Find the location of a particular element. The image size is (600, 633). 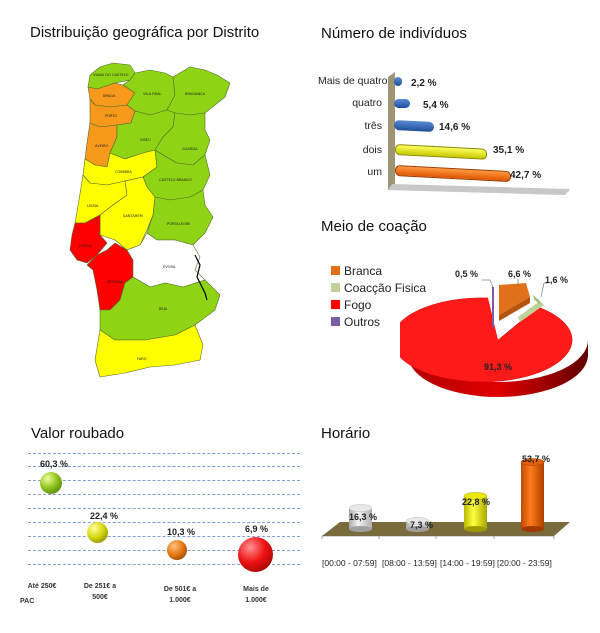

individuals-cat-1: quatro is located at coordinates (367, 103).